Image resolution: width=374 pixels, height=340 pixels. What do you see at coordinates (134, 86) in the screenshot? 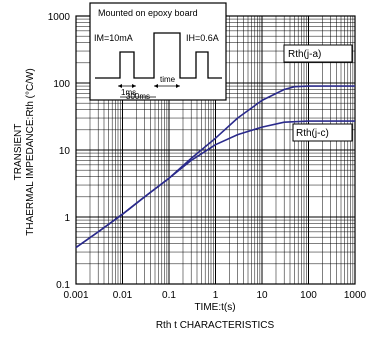
I see `t1-arrow-right-head` at bounding box center [134, 86].